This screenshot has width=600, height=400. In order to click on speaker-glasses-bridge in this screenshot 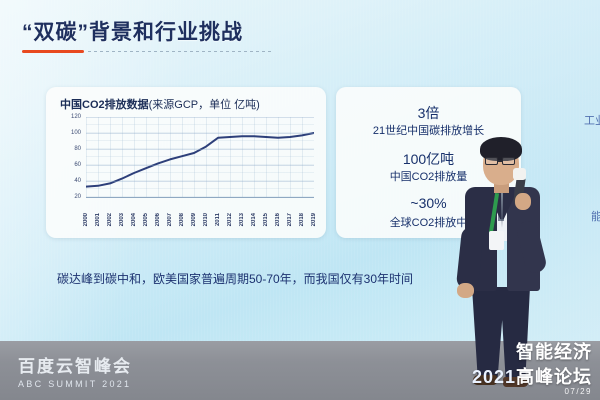, I will do `click(500, 161)`.